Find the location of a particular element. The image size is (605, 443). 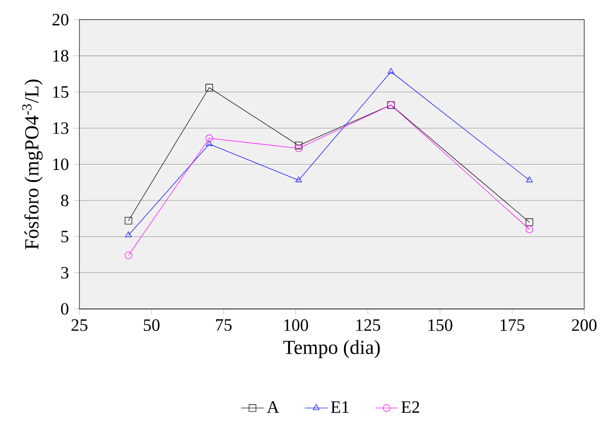

x-axis-title: Tempo (dia) is located at coordinates (331, 349).